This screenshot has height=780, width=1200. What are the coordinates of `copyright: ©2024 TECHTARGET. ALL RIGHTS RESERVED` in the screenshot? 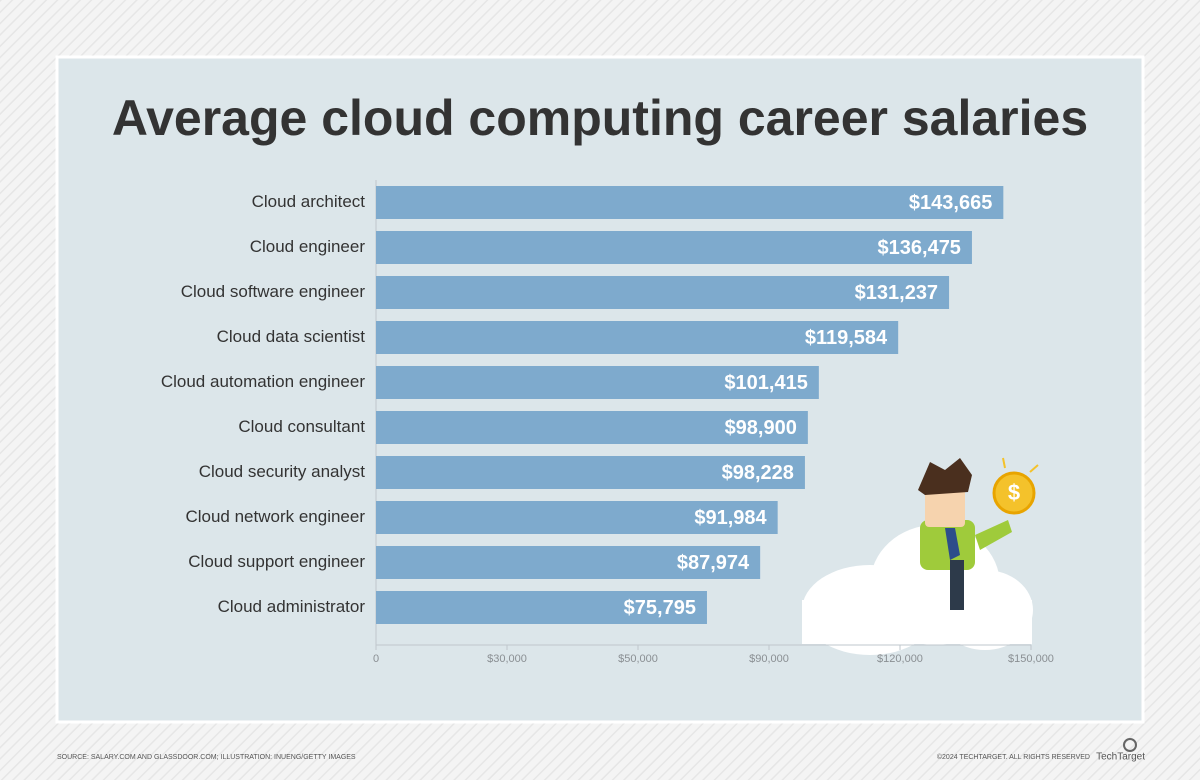 It's located at (1013, 757).